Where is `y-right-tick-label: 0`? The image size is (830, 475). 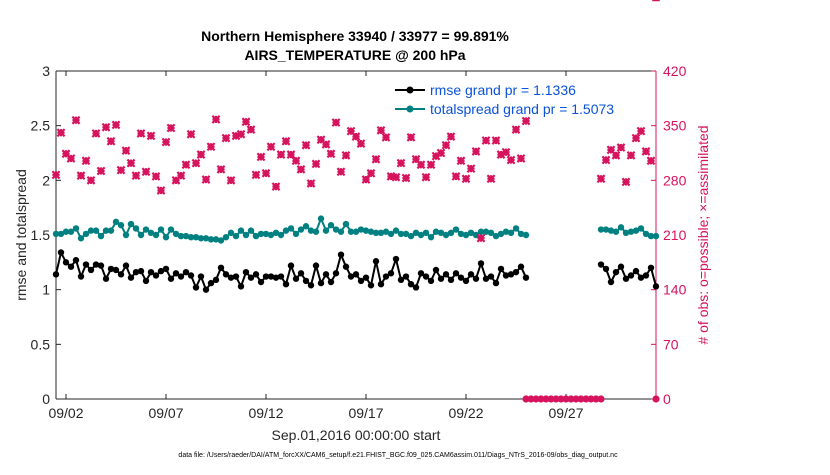
y-right-tick-label: 0 is located at coordinates (667, 399).